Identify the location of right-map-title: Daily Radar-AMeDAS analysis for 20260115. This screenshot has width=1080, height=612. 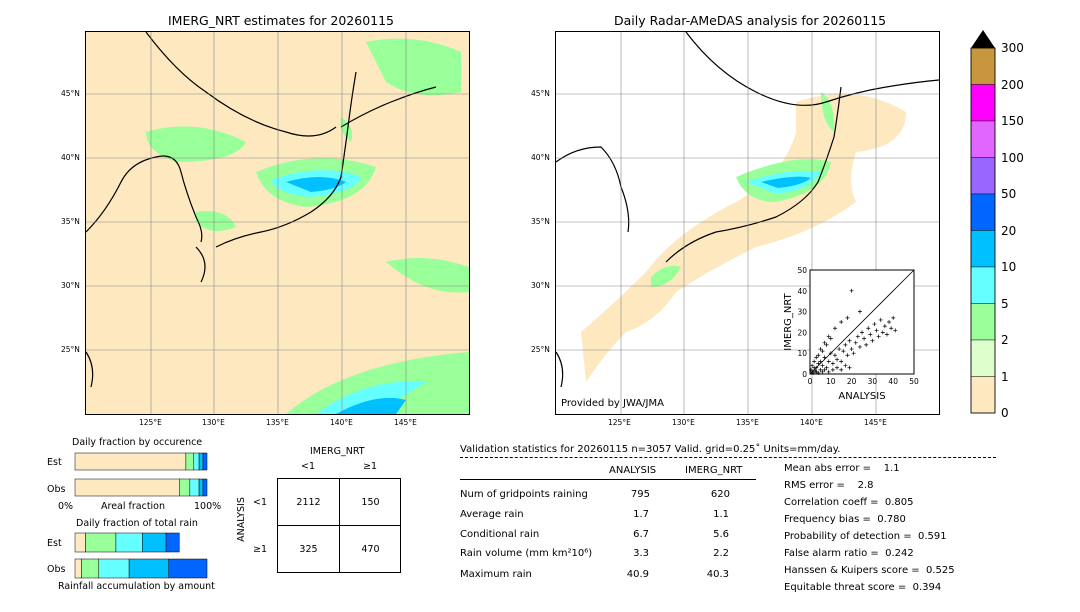
(750, 20).